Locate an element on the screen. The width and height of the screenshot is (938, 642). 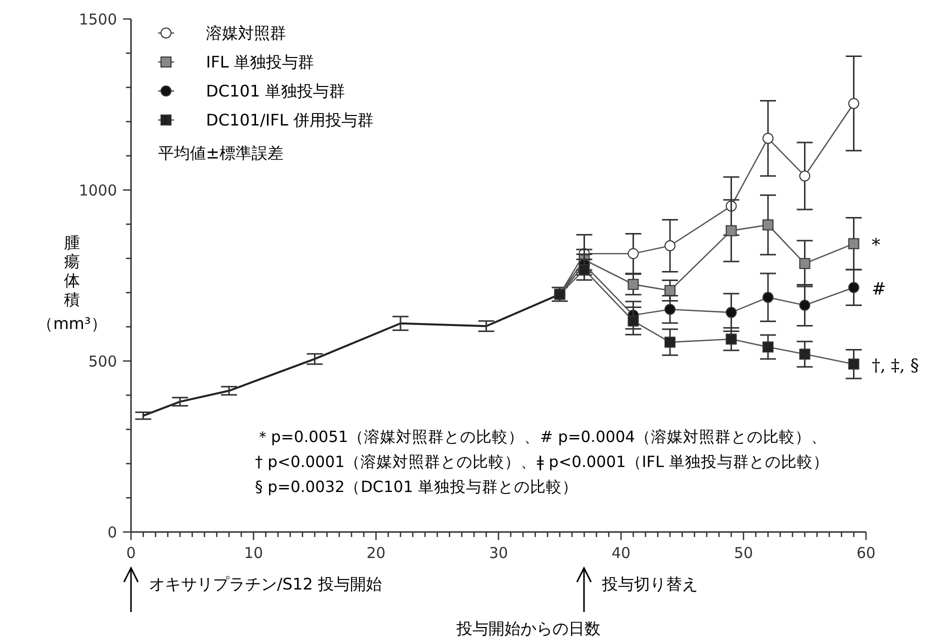
y-tick-label: 1500 is located at coordinates (97, 19).